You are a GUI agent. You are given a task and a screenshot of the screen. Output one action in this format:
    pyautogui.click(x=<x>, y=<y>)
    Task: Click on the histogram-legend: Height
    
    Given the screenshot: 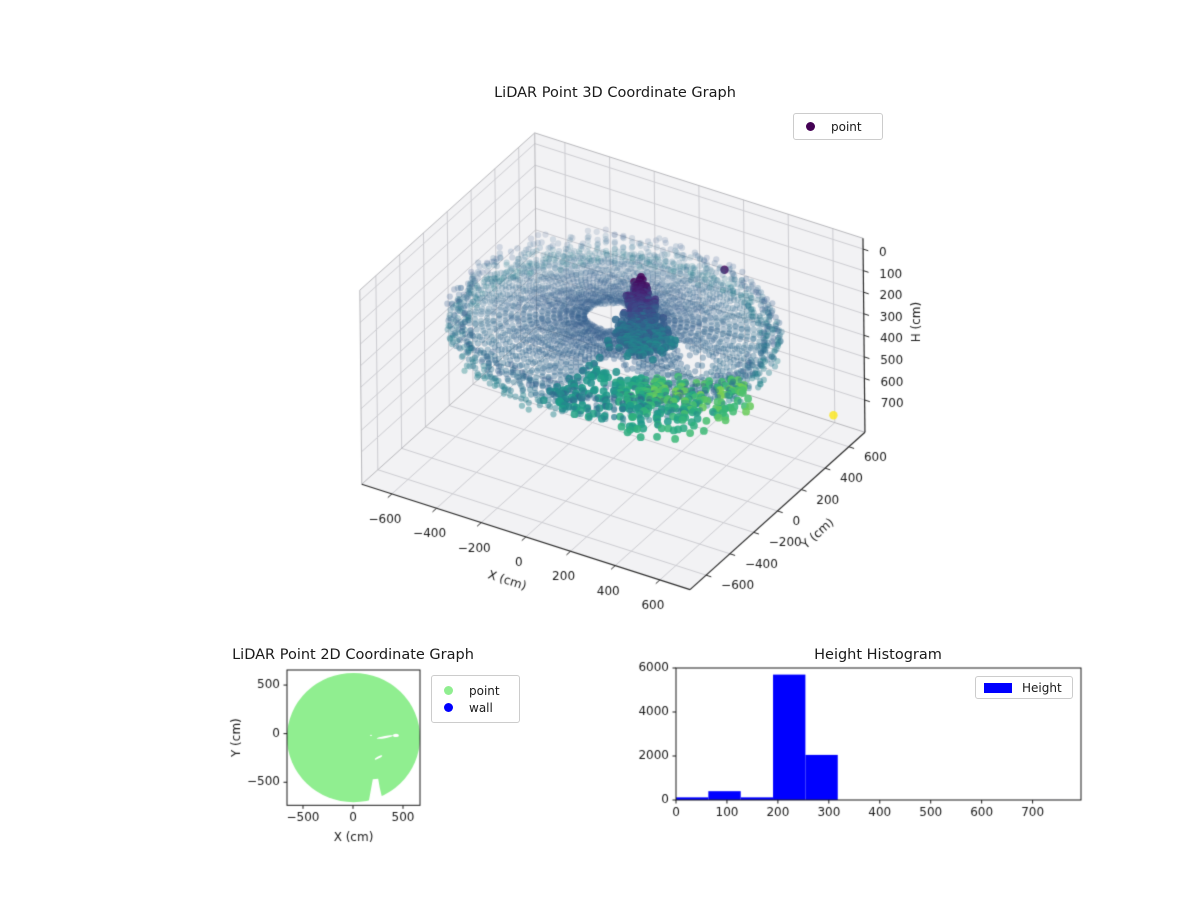 What is the action you would take?
    pyautogui.click(x=1024, y=687)
    